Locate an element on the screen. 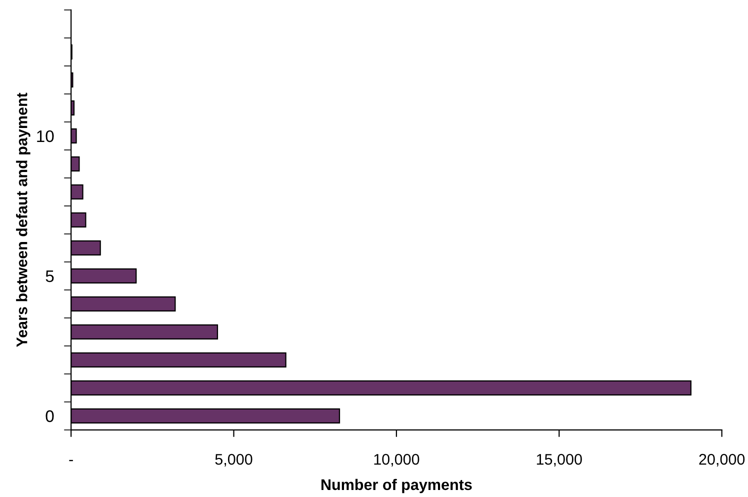  y-tick-label: 10 is located at coordinates (45, 136).